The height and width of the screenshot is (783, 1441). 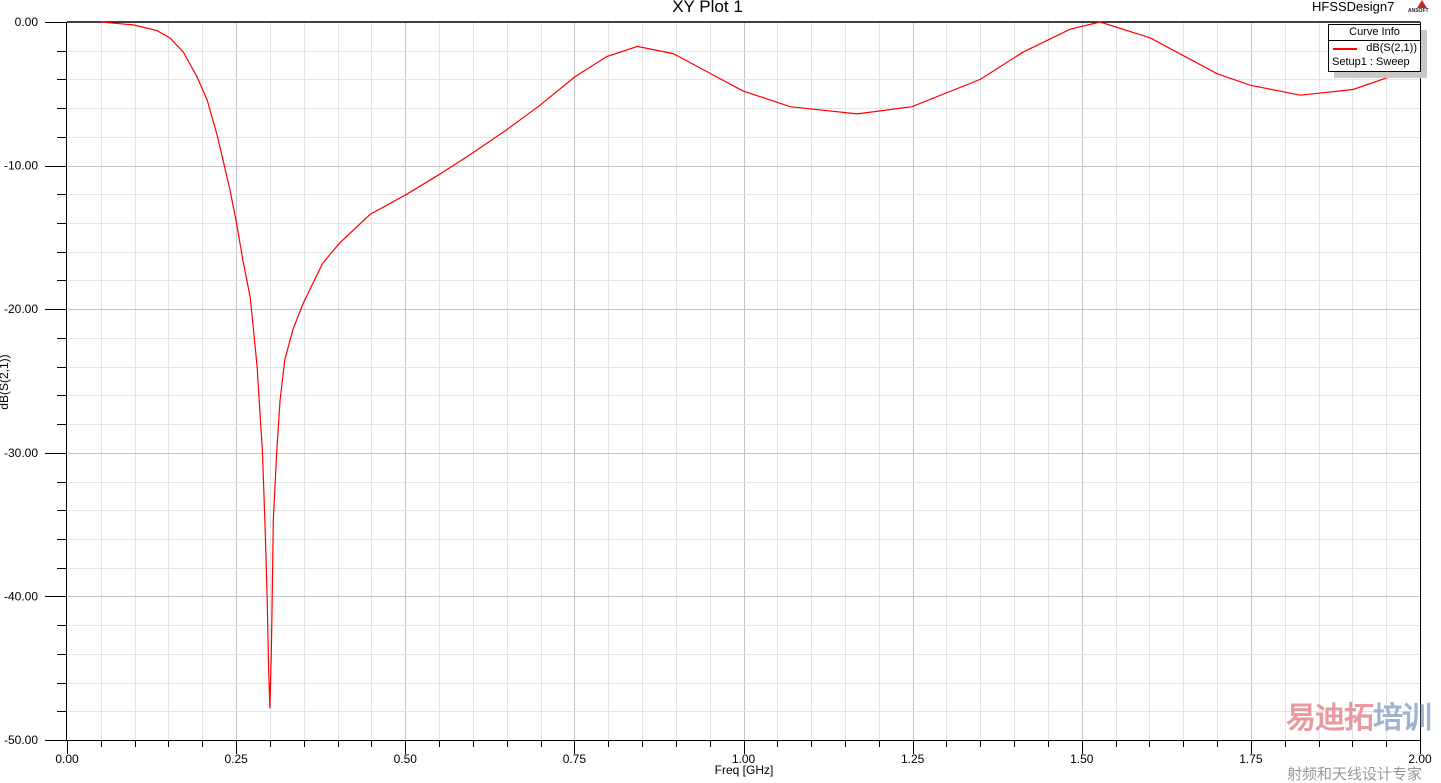 I want to click on logo-triangle-icon, so click(x=1422, y=4).